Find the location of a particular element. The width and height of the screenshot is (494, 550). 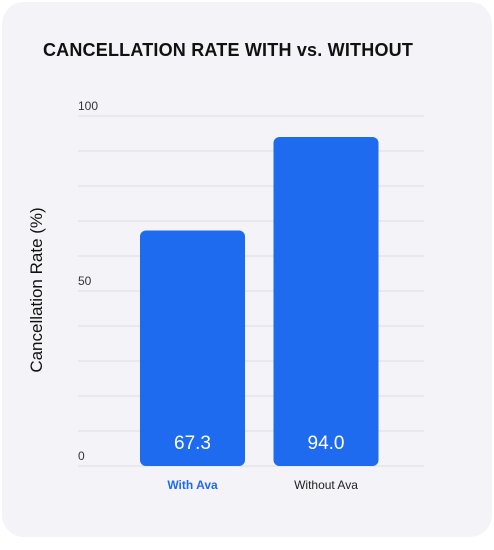

bar-value-label: 94.0 is located at coordinates (326, 443).